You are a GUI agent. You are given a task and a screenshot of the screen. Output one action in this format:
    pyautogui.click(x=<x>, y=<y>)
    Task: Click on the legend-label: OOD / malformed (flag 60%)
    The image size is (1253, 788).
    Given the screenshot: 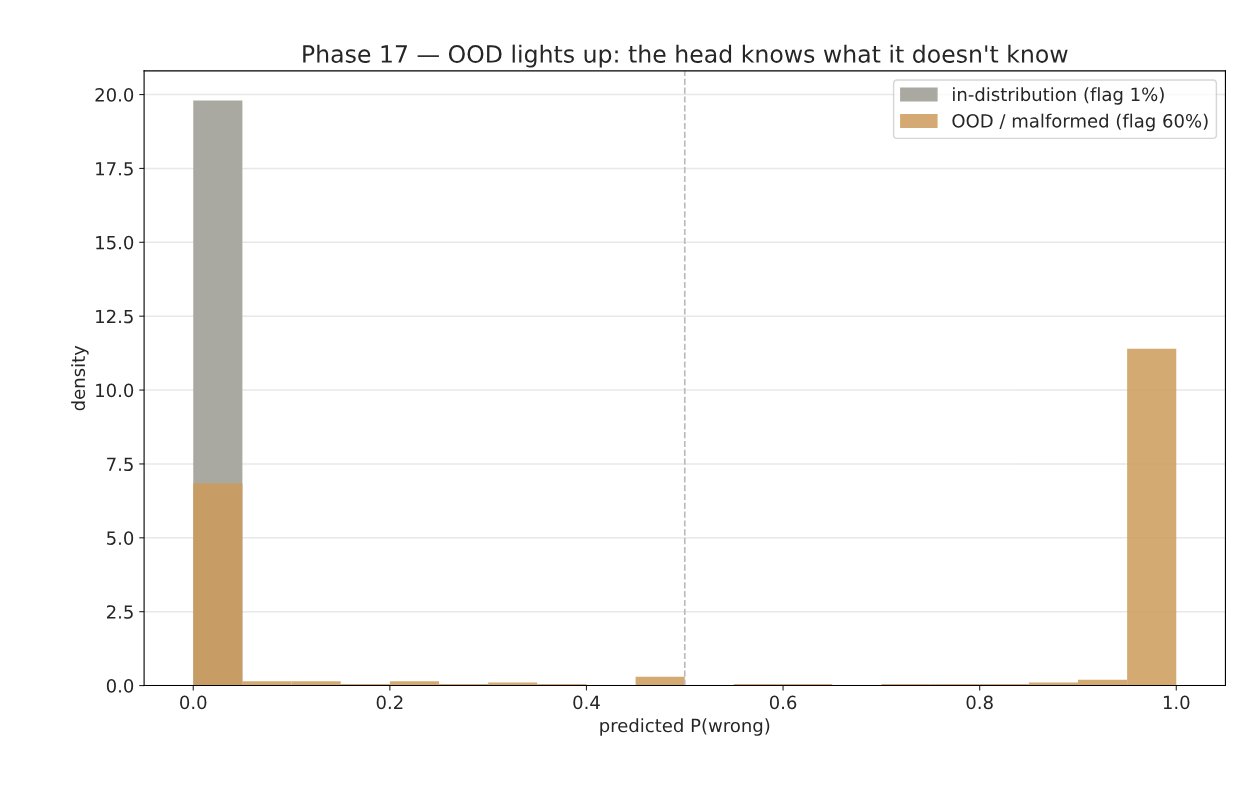 What is the action you would take?
    pyautogui.click(x=1080, y=122)
    